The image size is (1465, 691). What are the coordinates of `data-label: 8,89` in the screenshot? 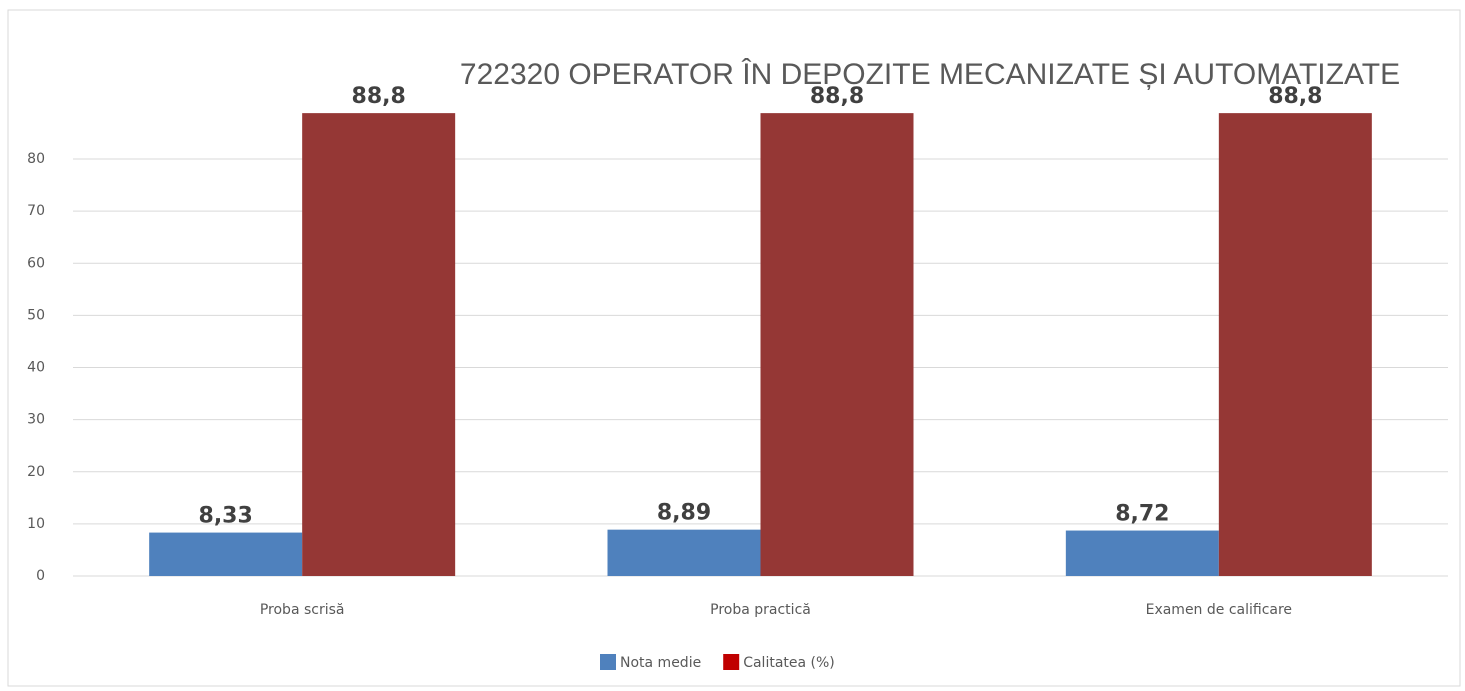 It's located at (684, 513).